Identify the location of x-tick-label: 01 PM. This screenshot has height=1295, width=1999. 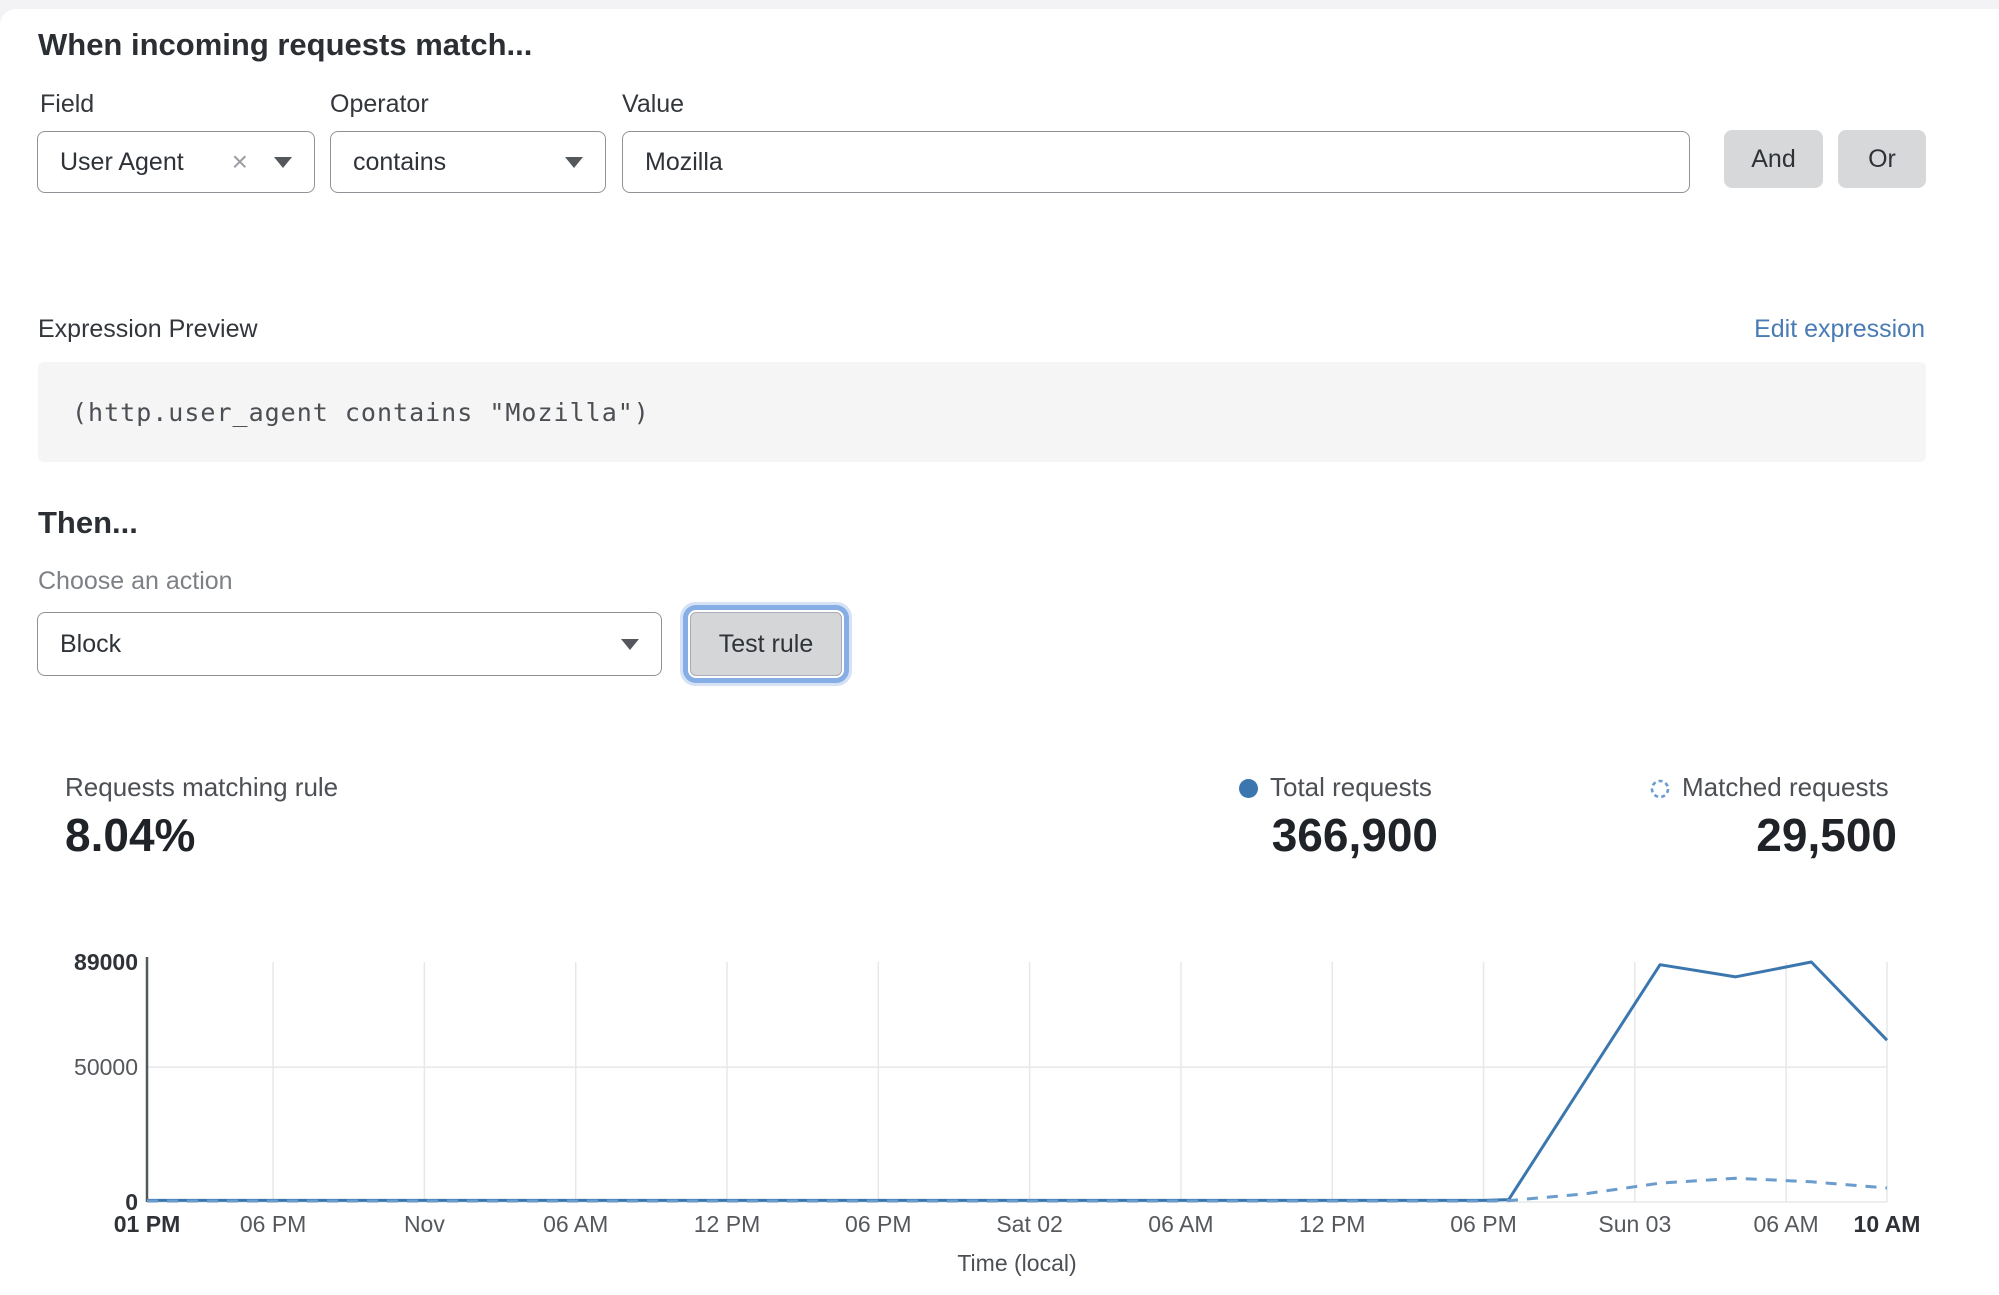
(147, 1224).